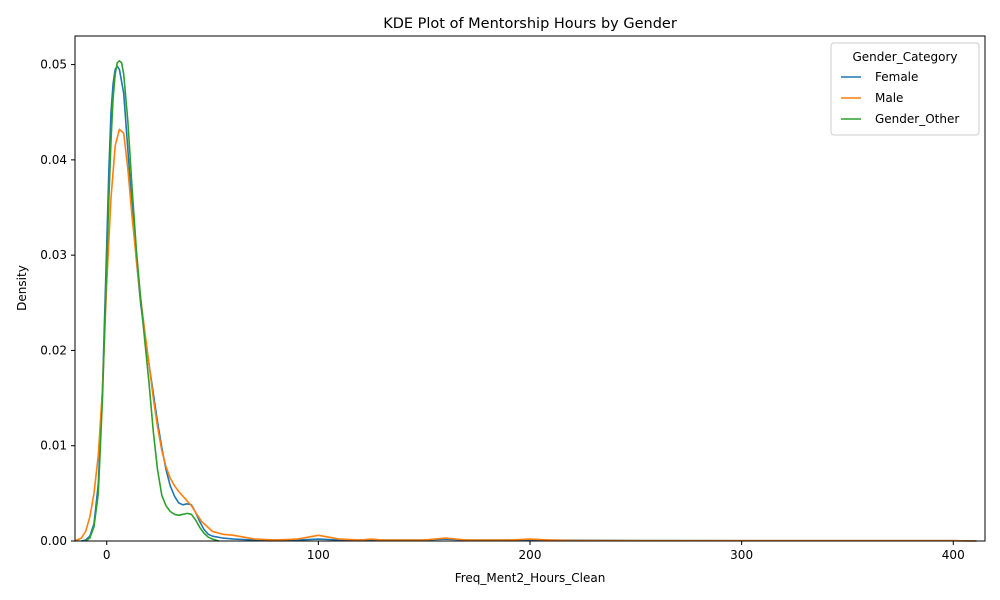  What do you see at coordinates (107, 555) in the screenshot?
I see `x-tick-label: 0` at bounding box center [107, 555].